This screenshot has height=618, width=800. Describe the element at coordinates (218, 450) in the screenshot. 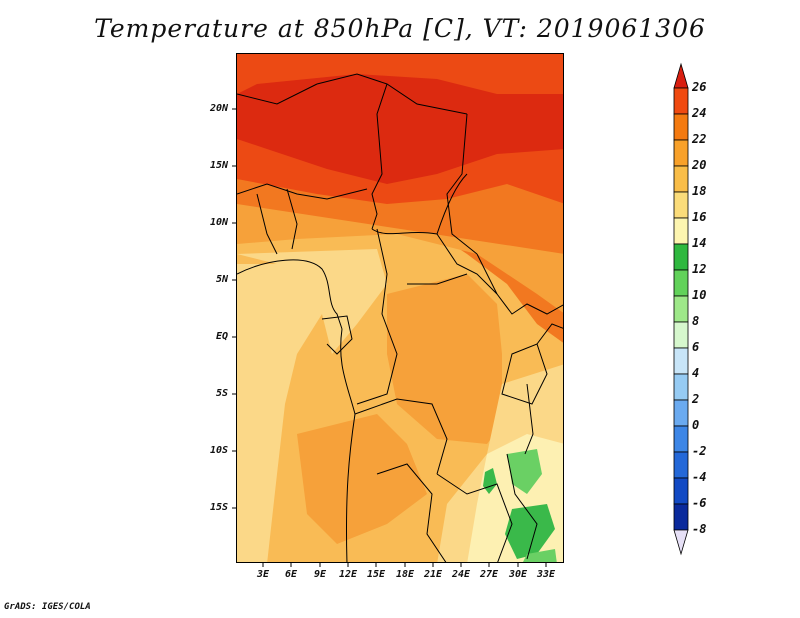

I see `y-tick-label: 10S` at that location.